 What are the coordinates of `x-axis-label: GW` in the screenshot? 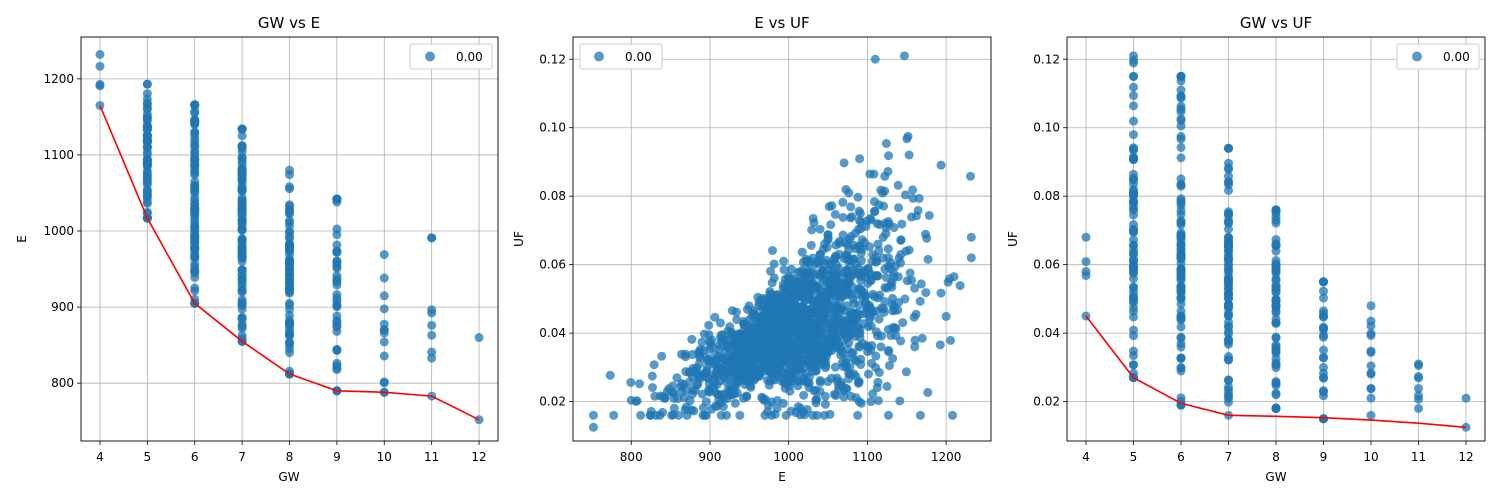 It's located at (1275, 477).